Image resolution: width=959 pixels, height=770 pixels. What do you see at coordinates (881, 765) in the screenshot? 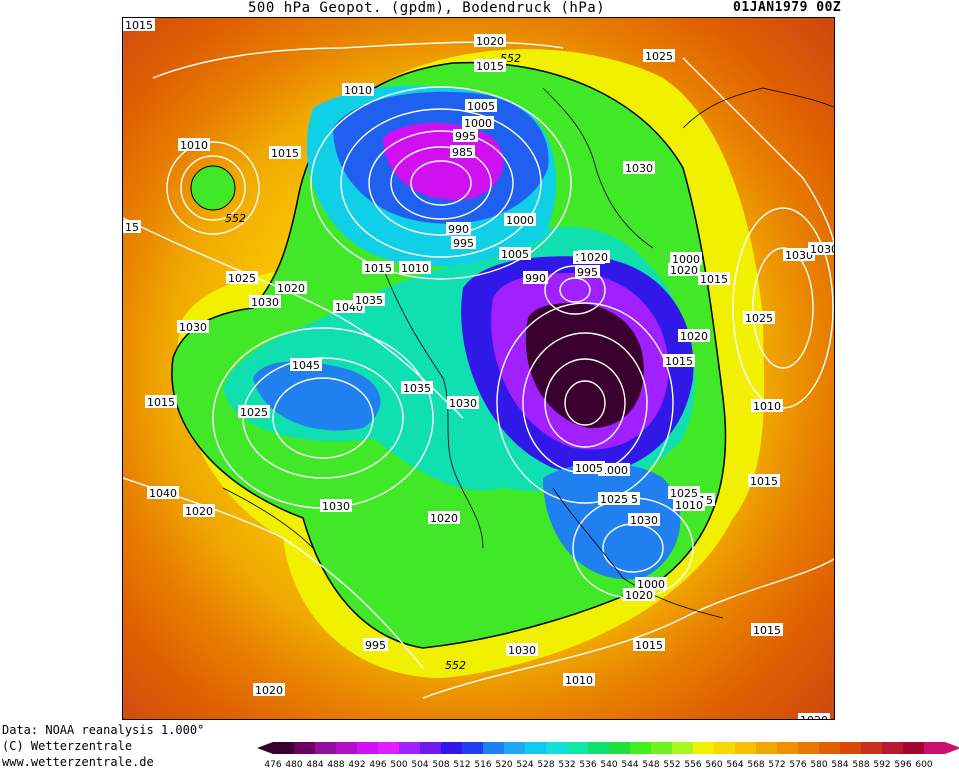
I see `legend-tick-label: 592` at bounding box center [881, 765].